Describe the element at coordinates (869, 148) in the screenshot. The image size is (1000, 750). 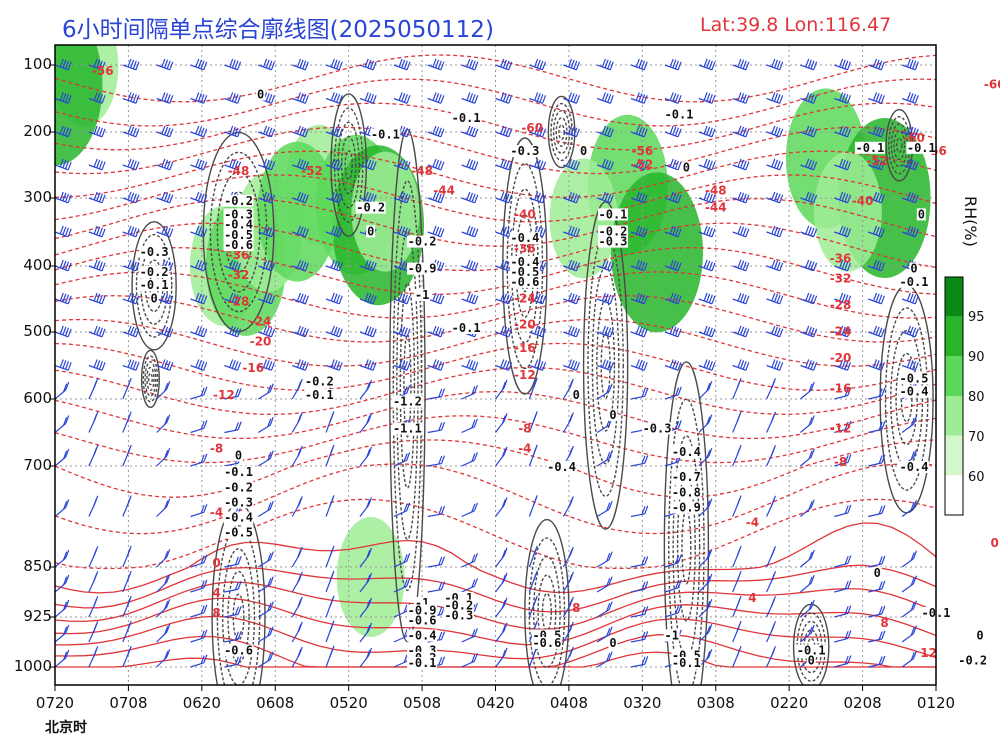
I see `omega-label-25: -0.1` at that location.